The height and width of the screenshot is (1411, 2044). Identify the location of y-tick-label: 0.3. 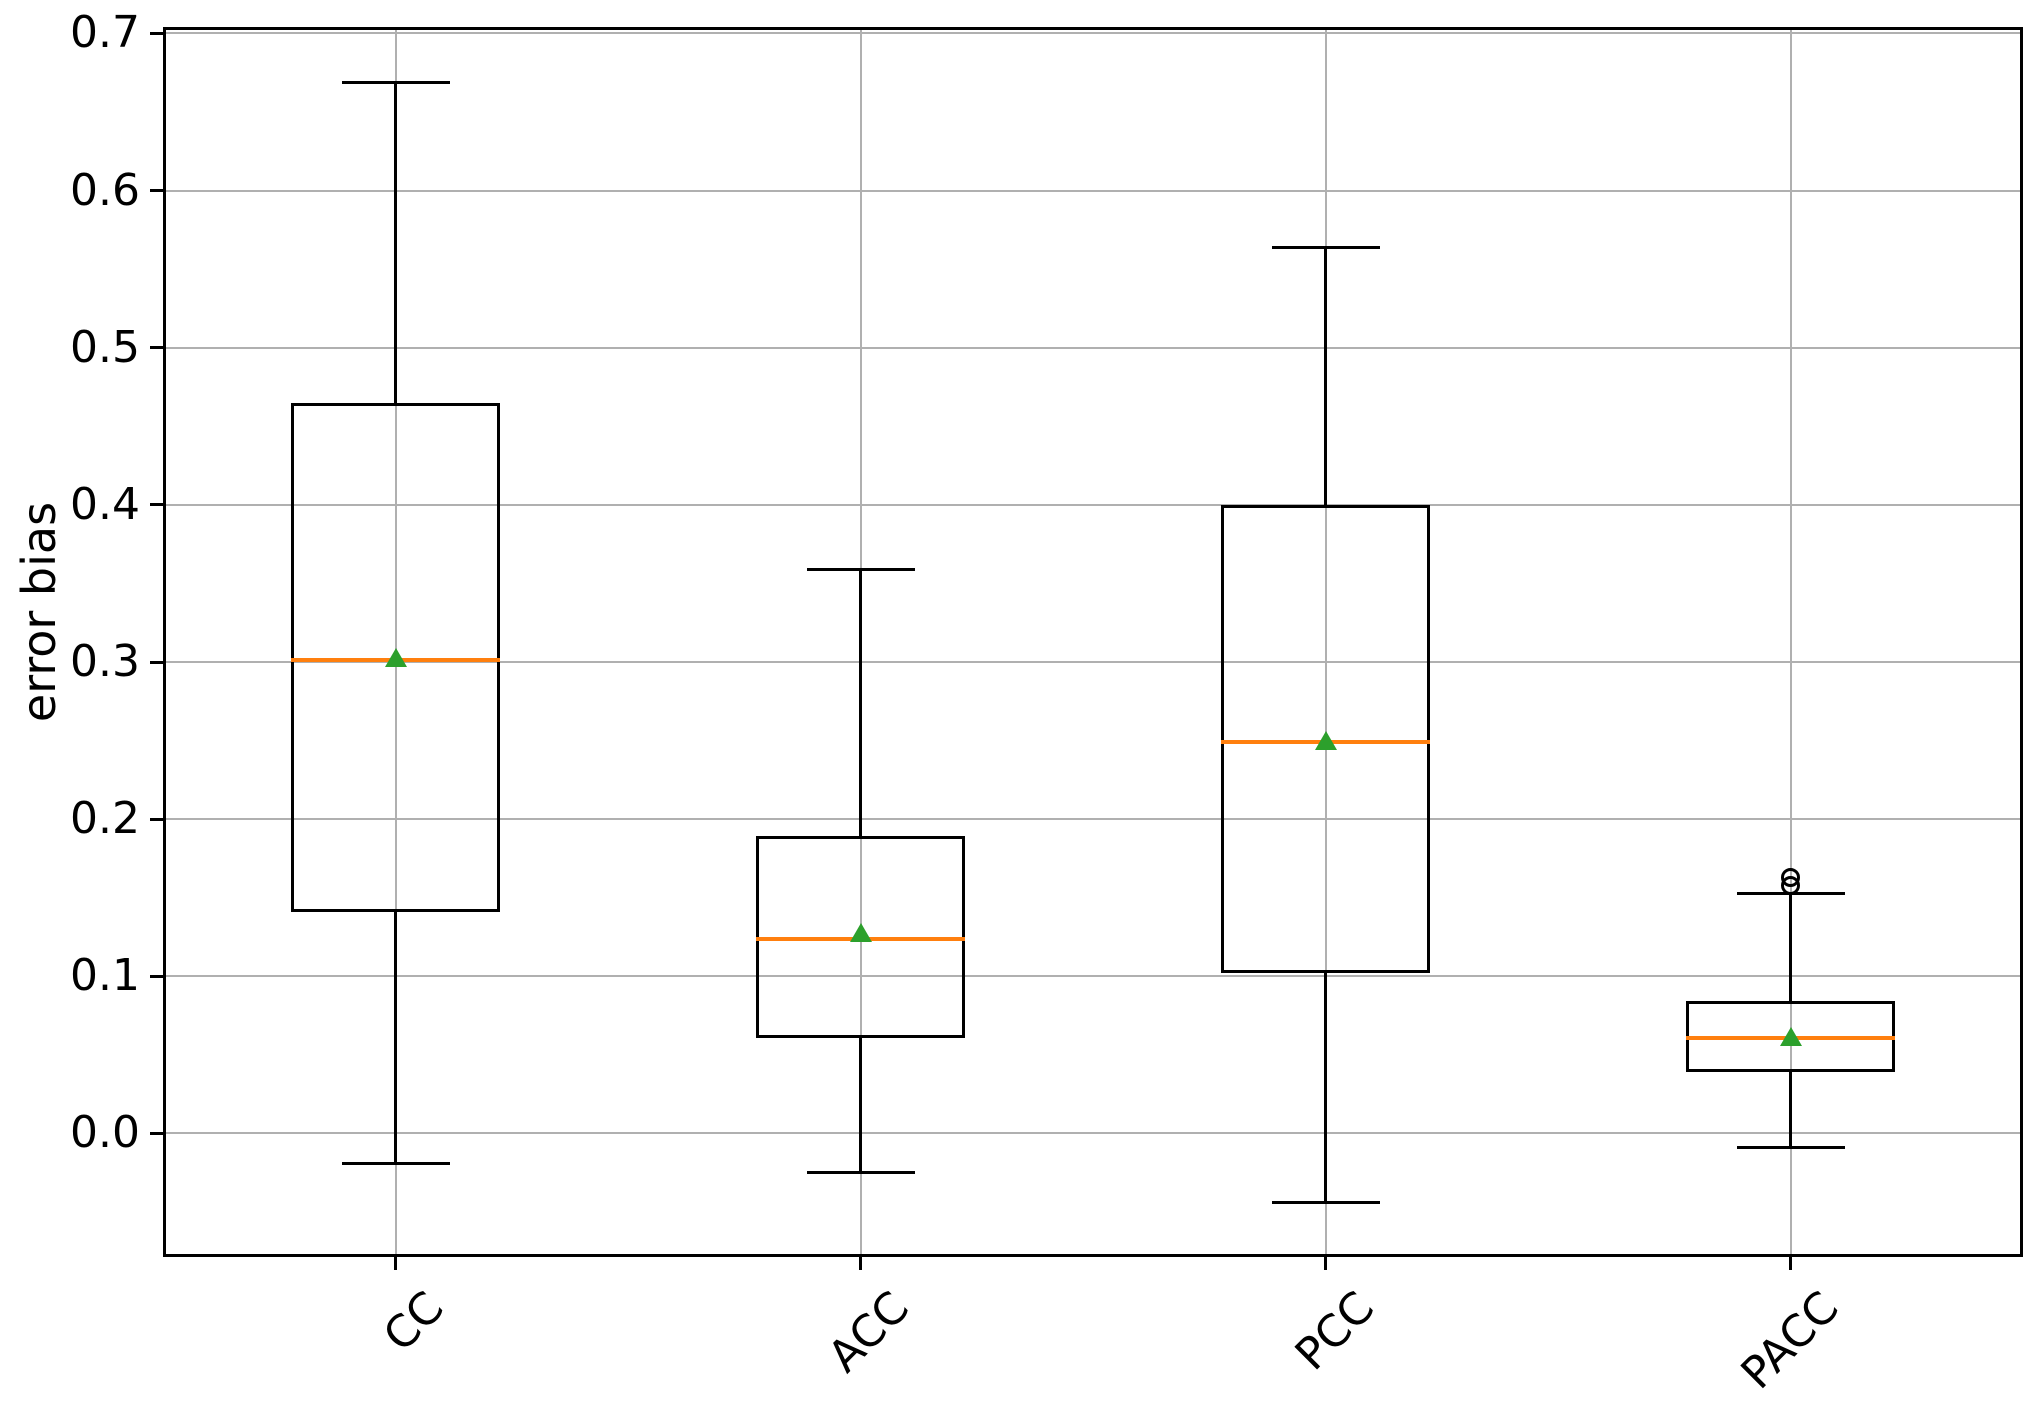
(105, 662).